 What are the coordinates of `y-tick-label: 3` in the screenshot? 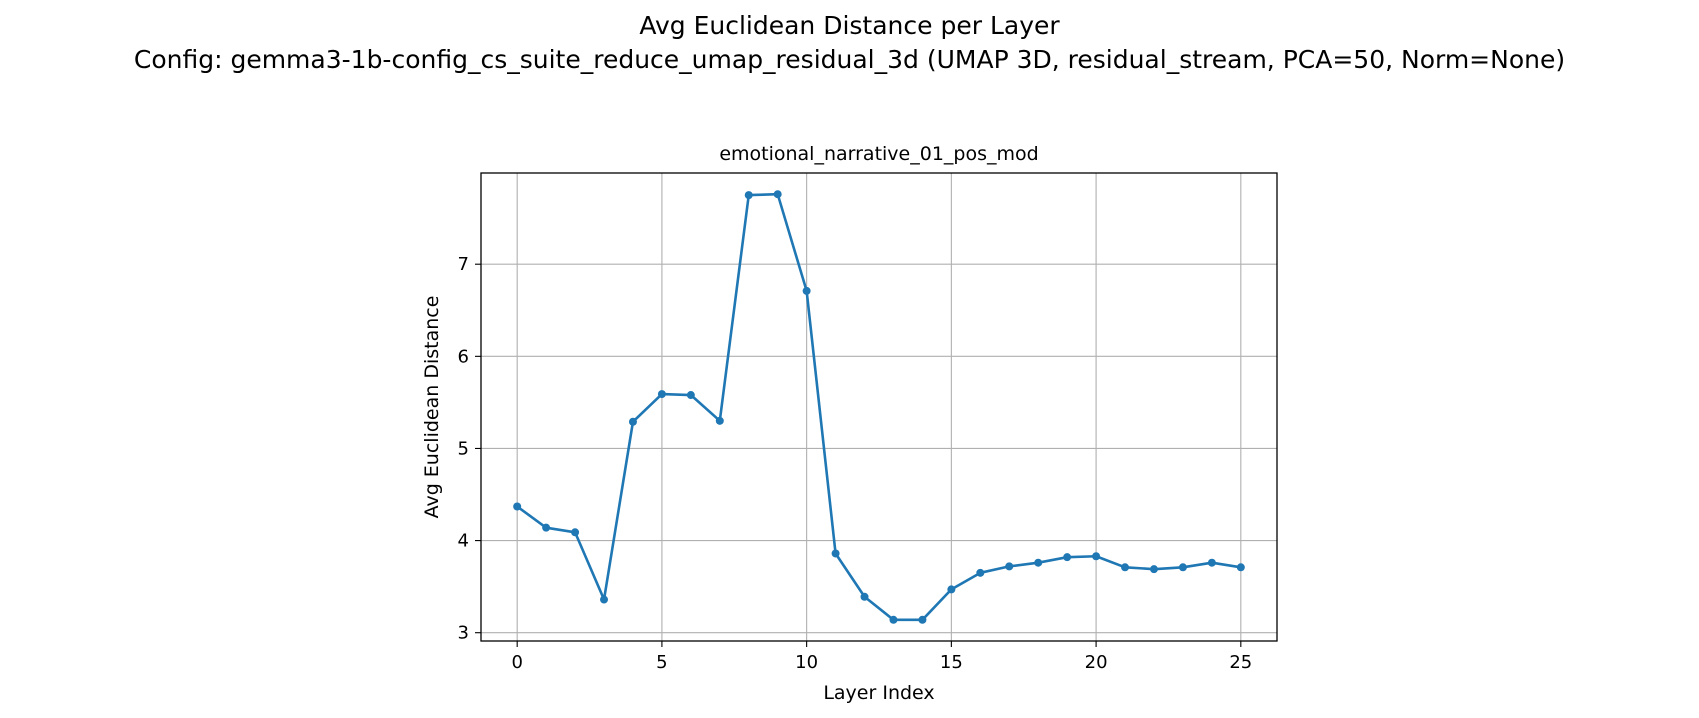 It's located at (463, 633).